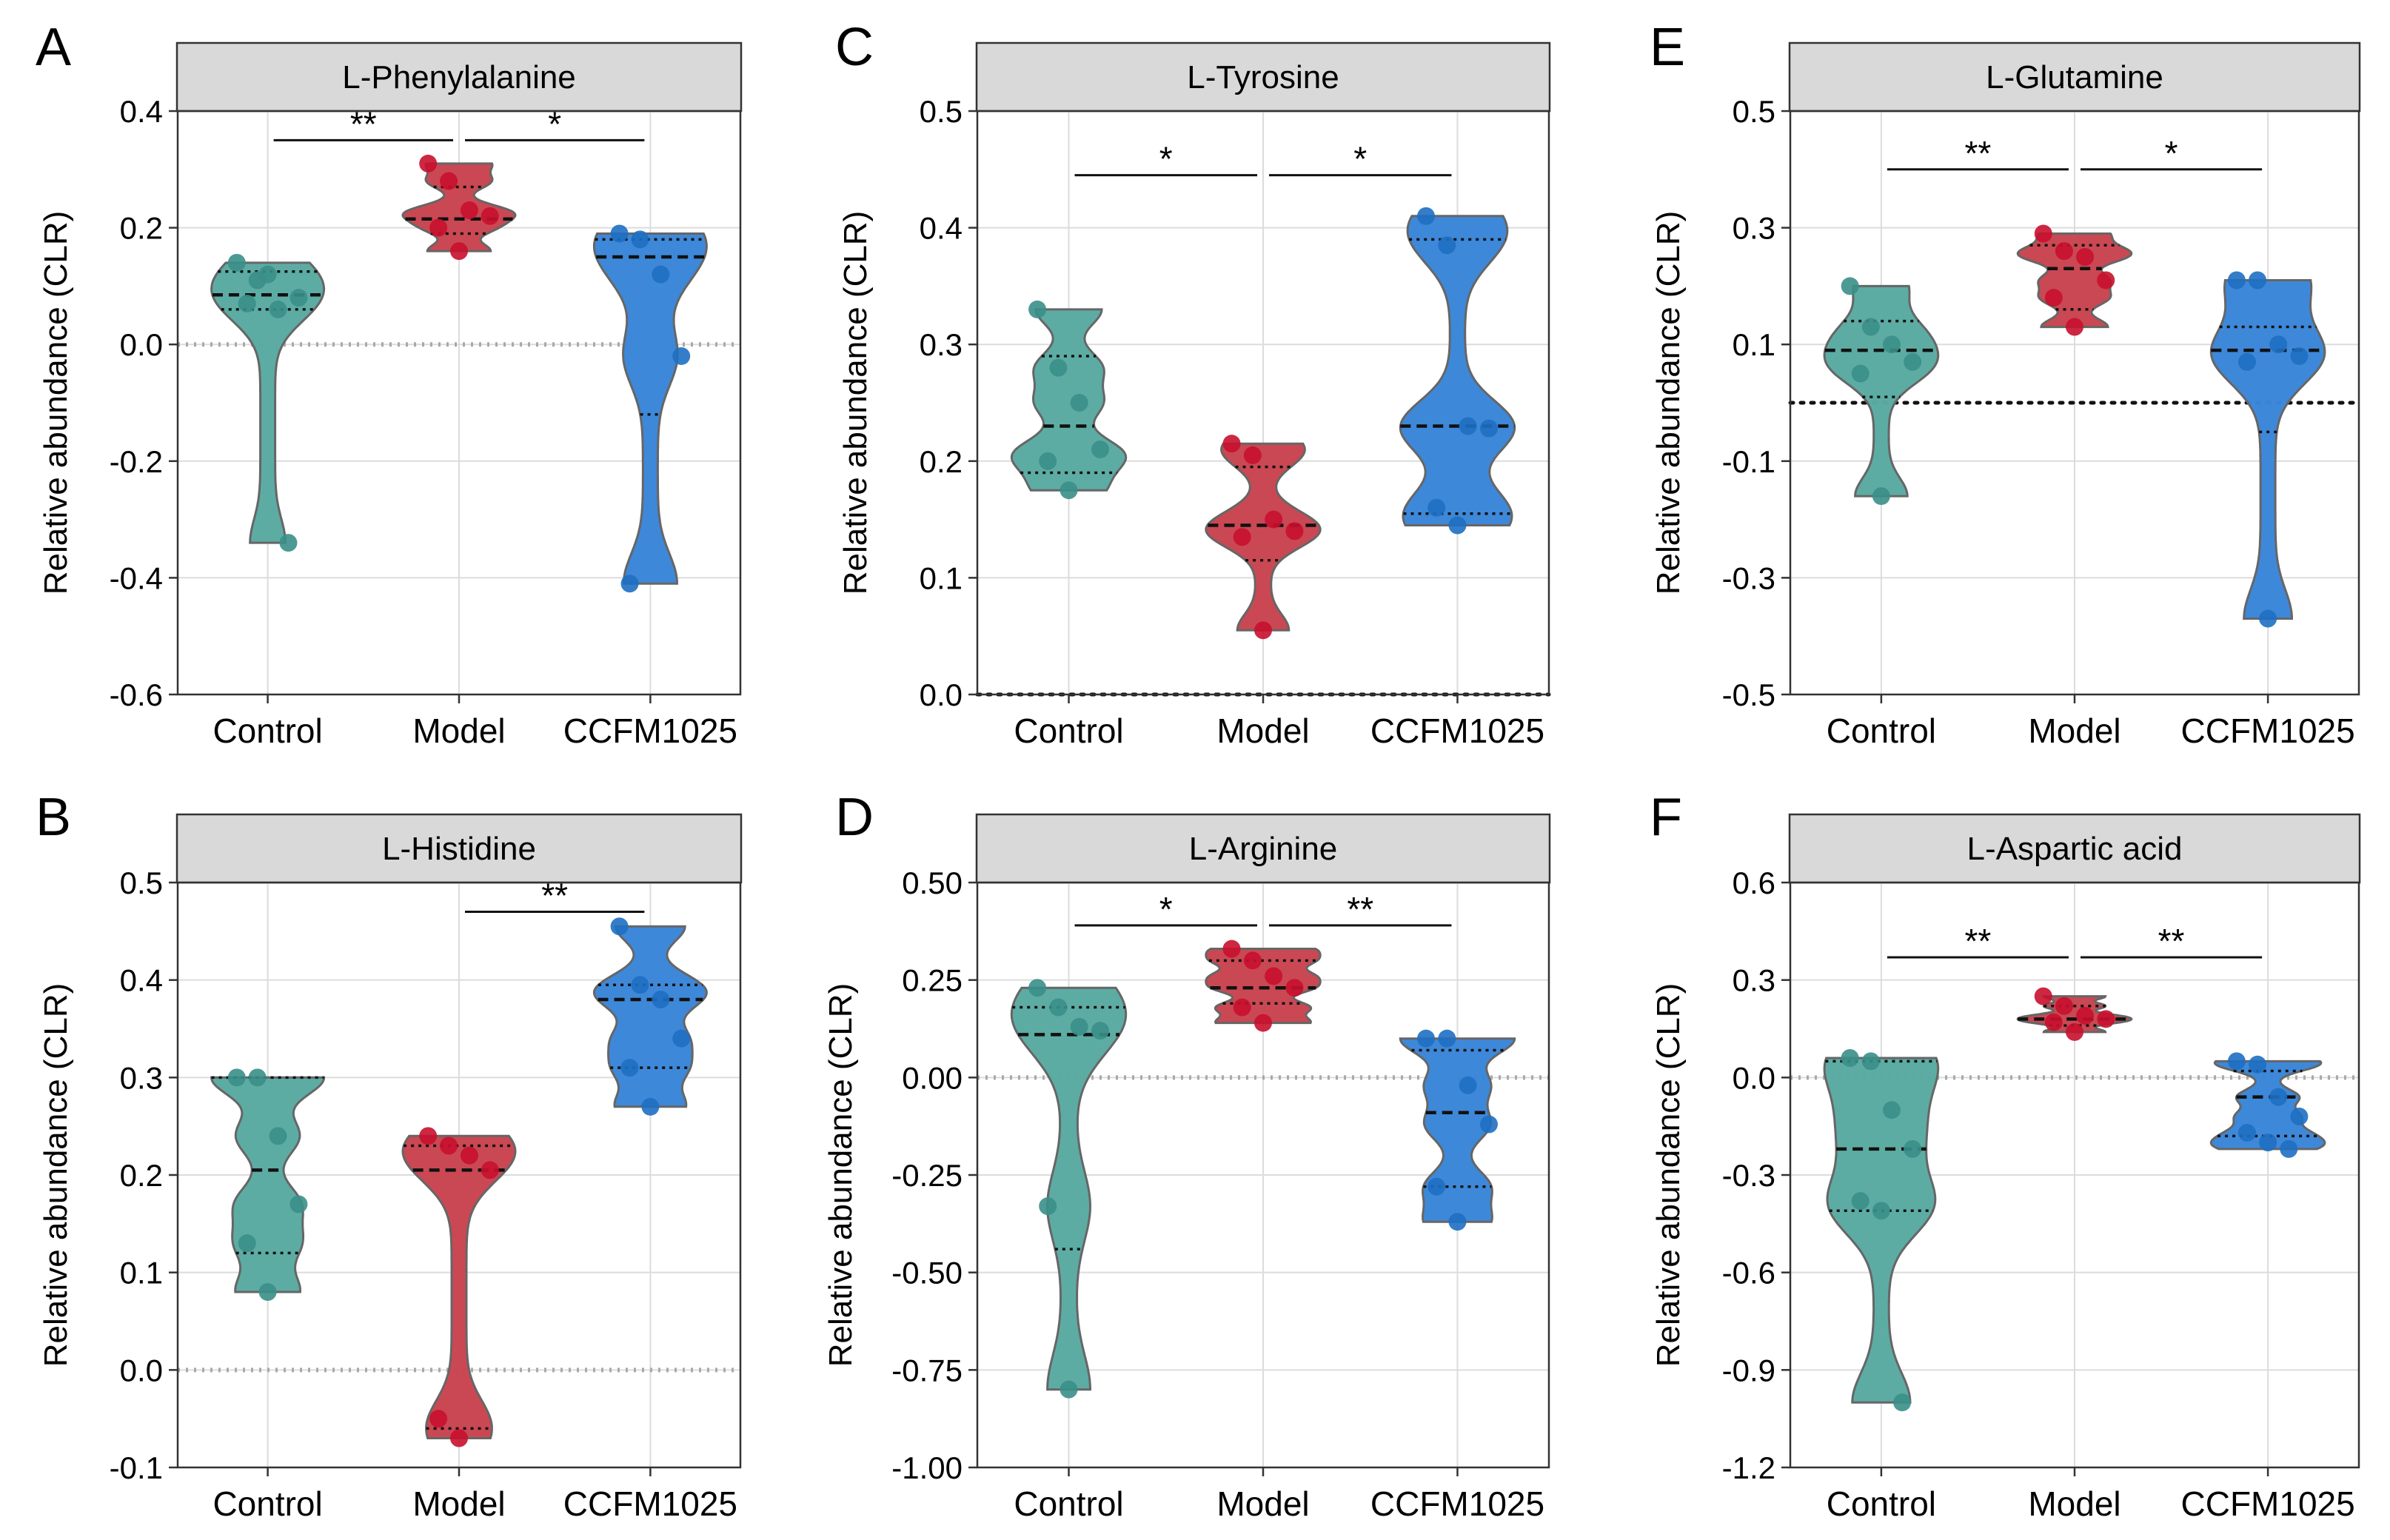 Image resolution: width=2390 pixels, height=1540 pixels. What do you see at coordinates (1748, 1273) in the screenshot?
I see `y-tick-label: -0.6` at bounding box center [1748, 1273].